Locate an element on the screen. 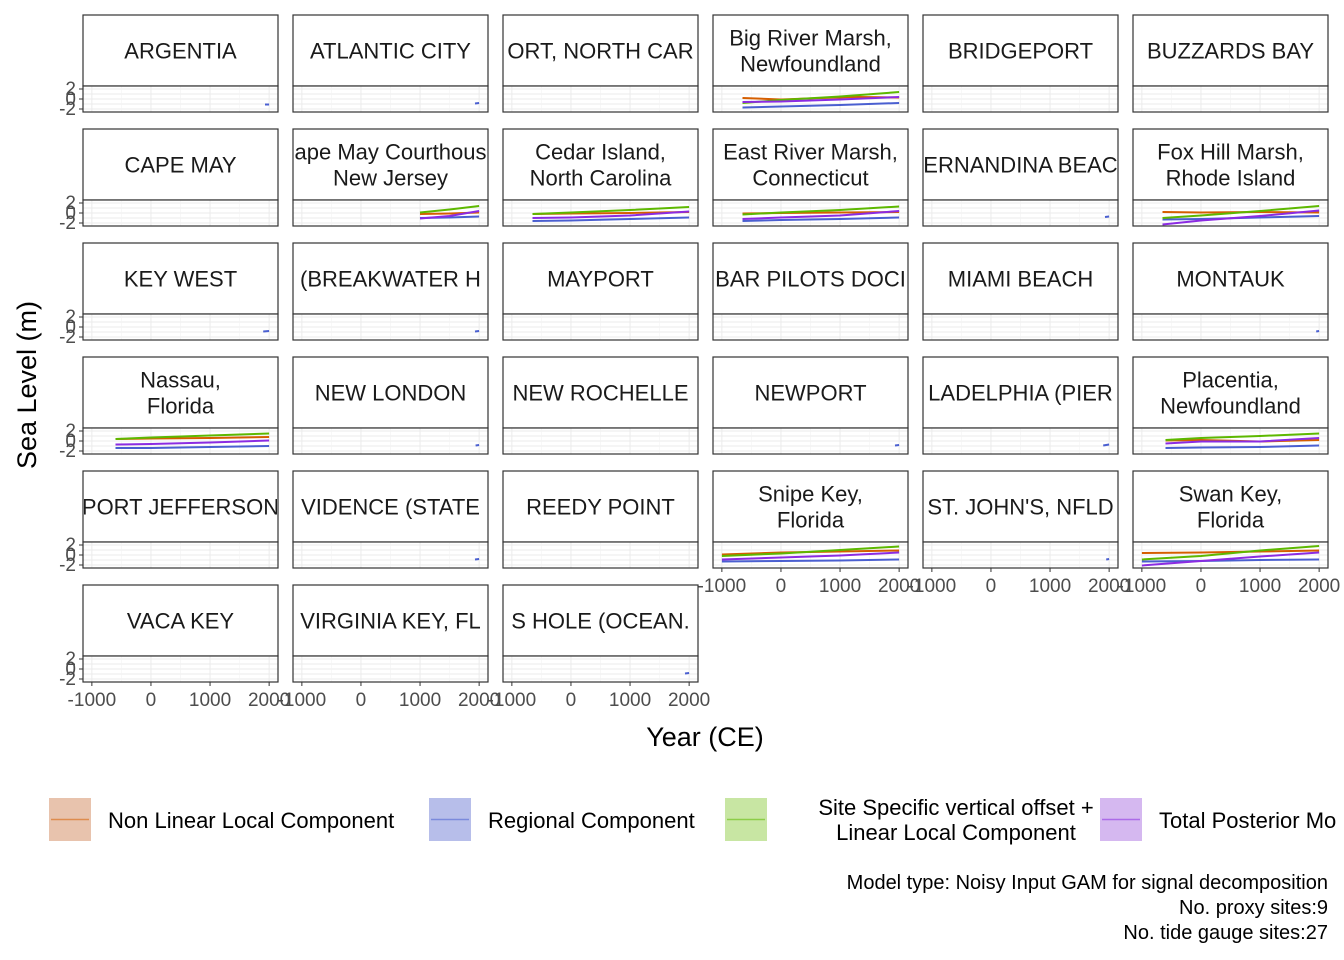  facet-panel: KEY WEST -202 is located at coordinates (169, 295).